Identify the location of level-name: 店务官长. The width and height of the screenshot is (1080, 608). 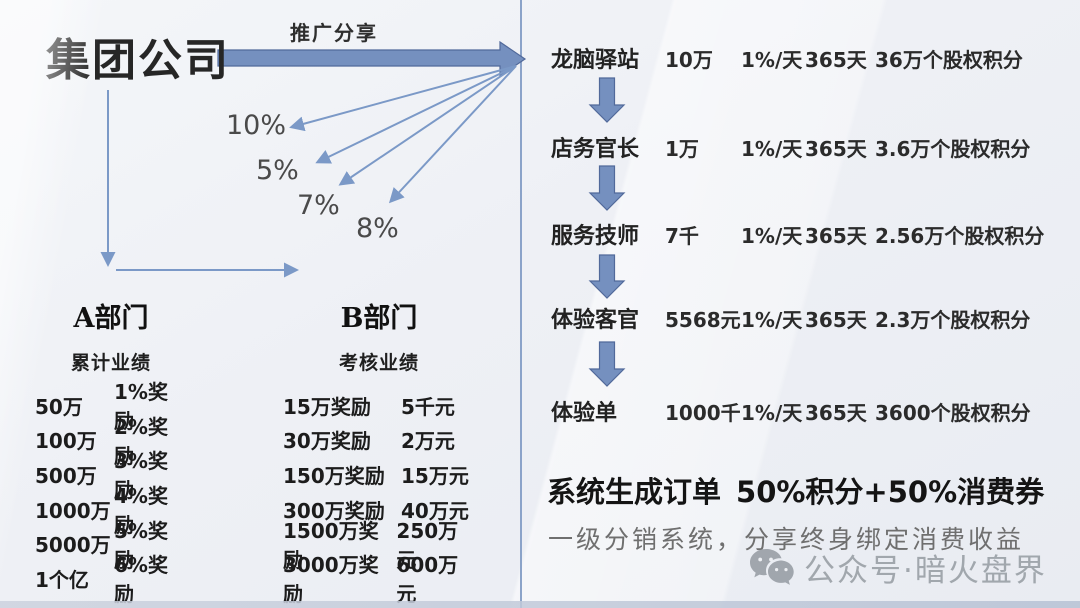
(595, 149).